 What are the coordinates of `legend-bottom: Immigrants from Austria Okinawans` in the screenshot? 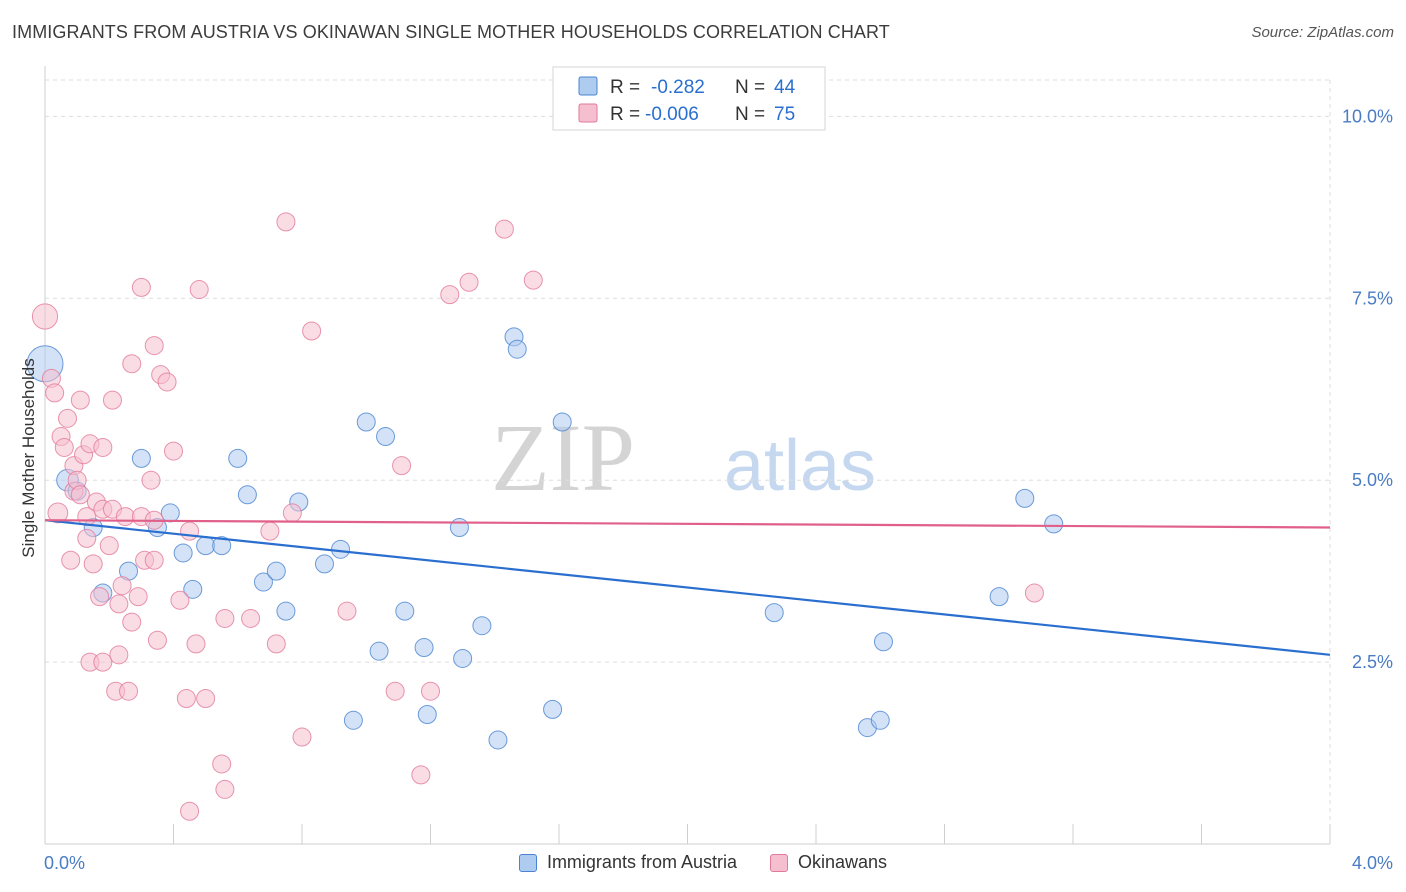 It's located at (703, 864).